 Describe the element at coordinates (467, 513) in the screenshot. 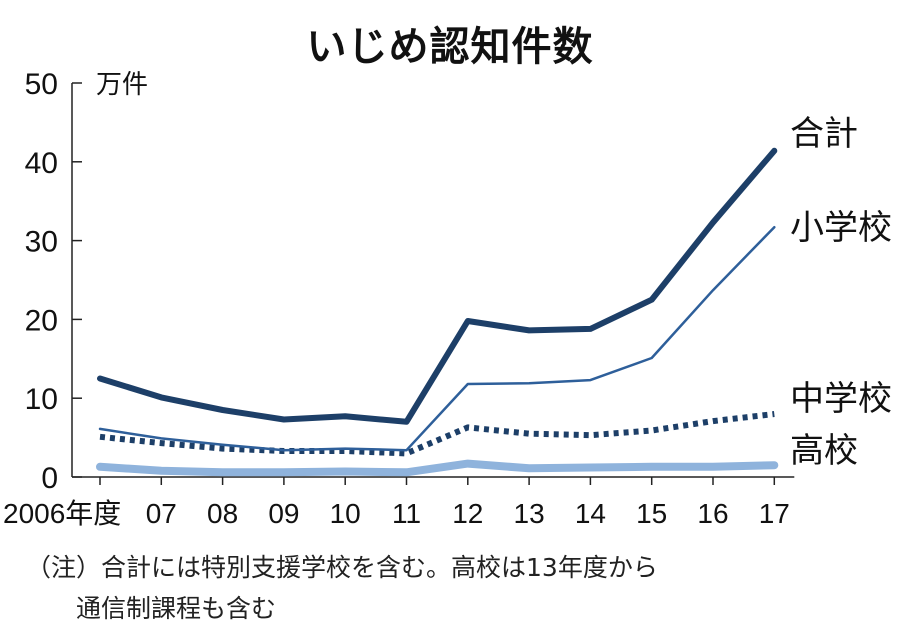

I see `x-tick-label: 12` at that location.